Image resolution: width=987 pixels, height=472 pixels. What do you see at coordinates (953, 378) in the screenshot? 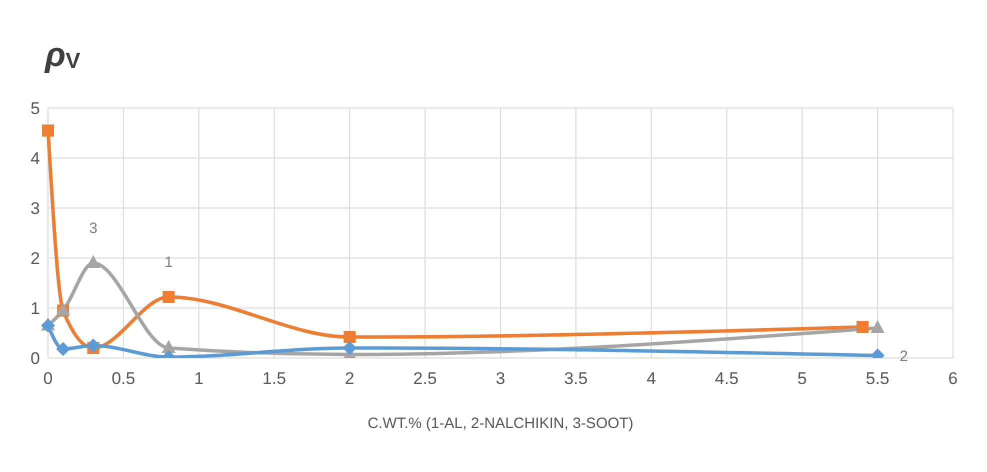
I see `x-tick-label: 6` at bounding box center [953, 378].